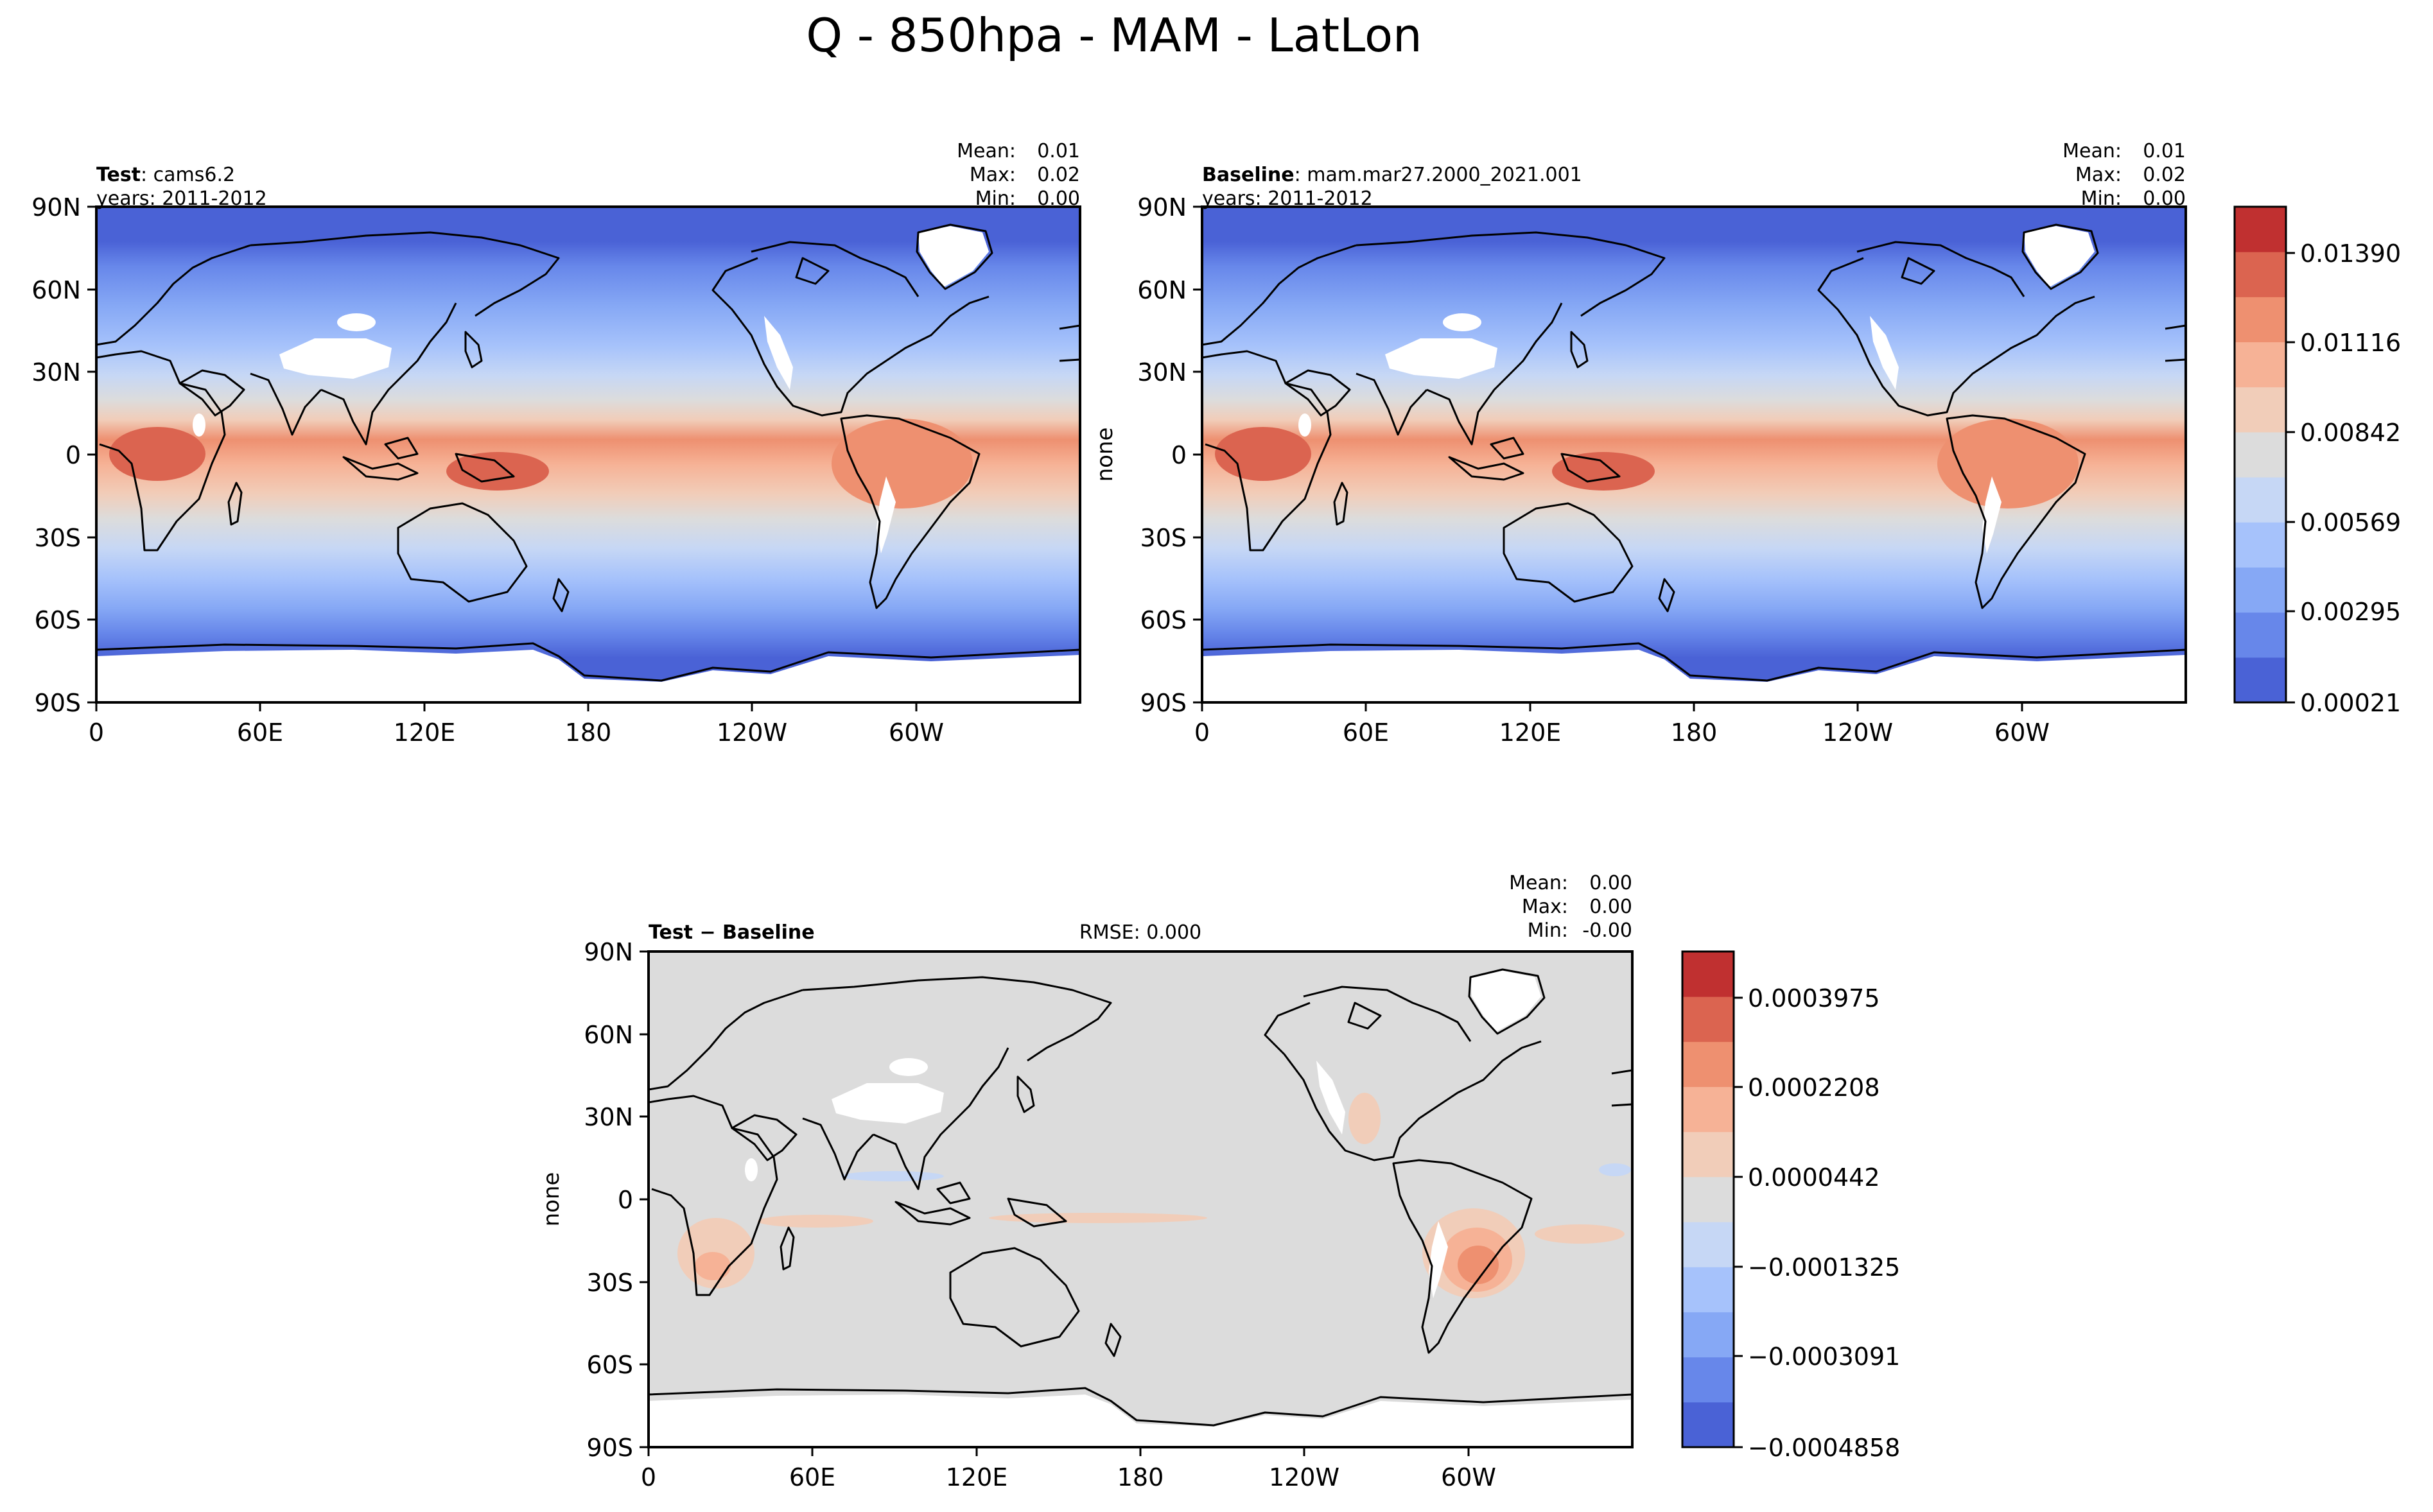 The height and width of the screenshot is (1512, 2433). Describe the element at coordinates (260, 724) in the screenshot. I see `xtick: 60E` at that location.